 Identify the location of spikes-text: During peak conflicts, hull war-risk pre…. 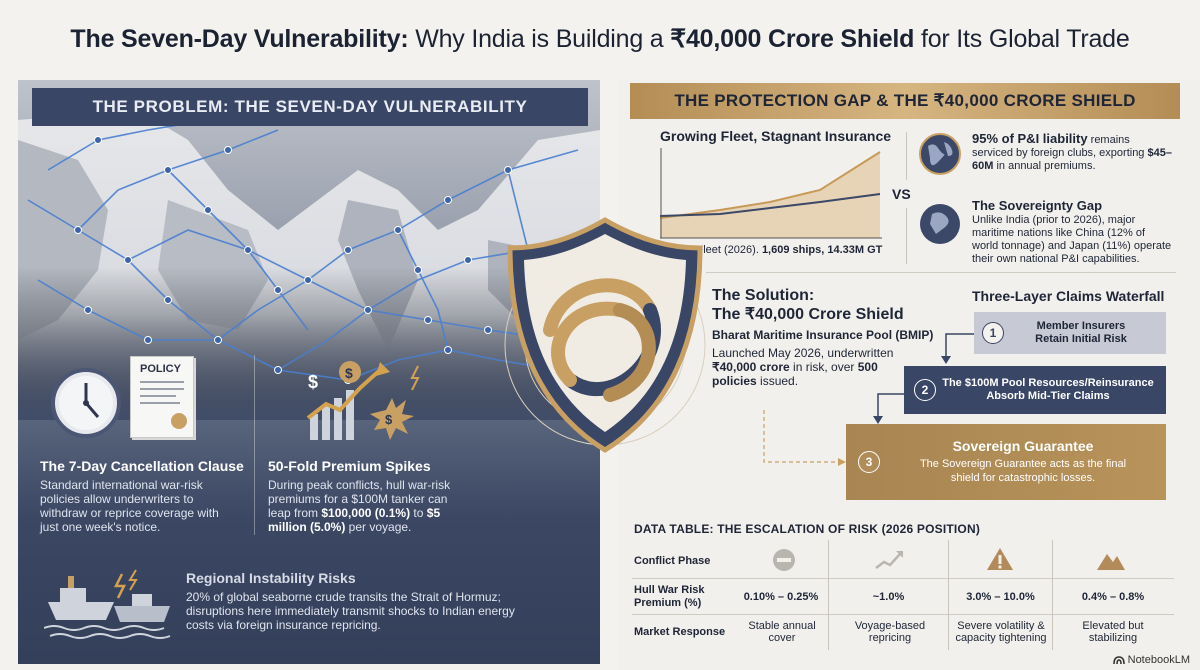
(359, 506).